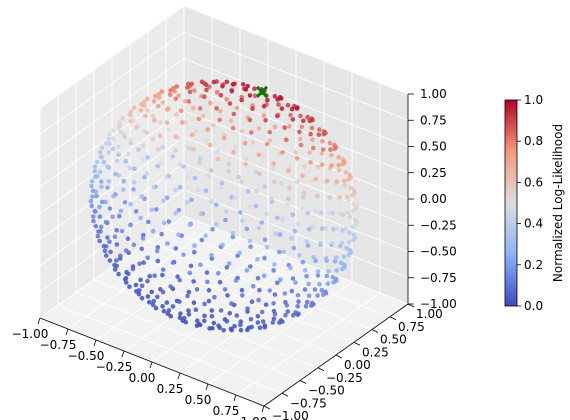 The height and width of the screenshot is (420, 570). I want to click on colorbar-tick-label: 0.2, so click(533, 265).